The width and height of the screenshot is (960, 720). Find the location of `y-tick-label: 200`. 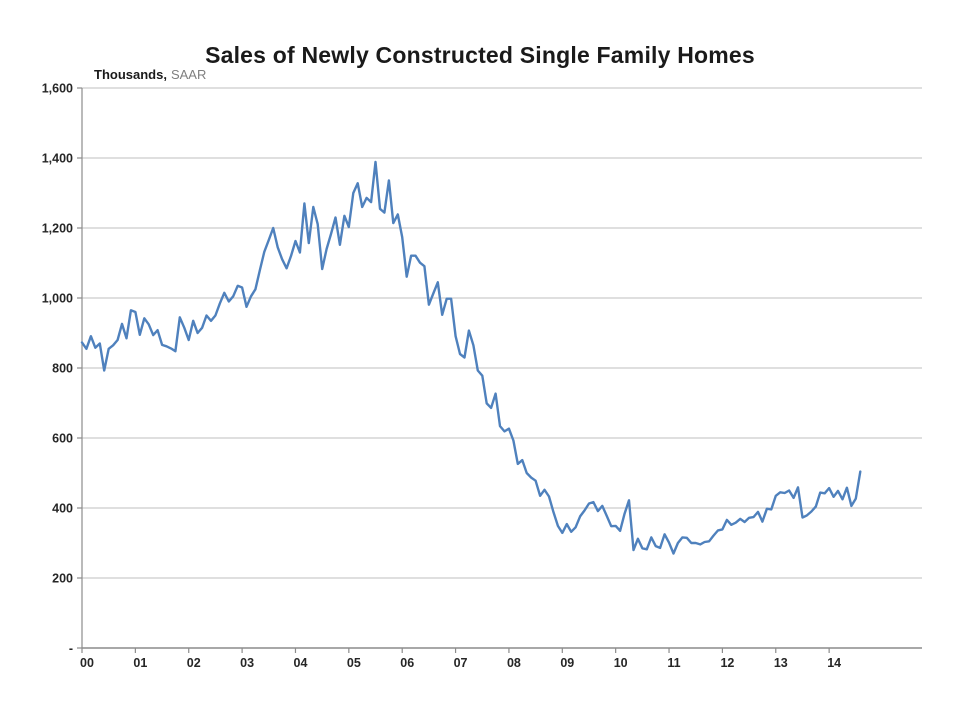

y-tick-label: 200 is located at coordinates (62, 579).